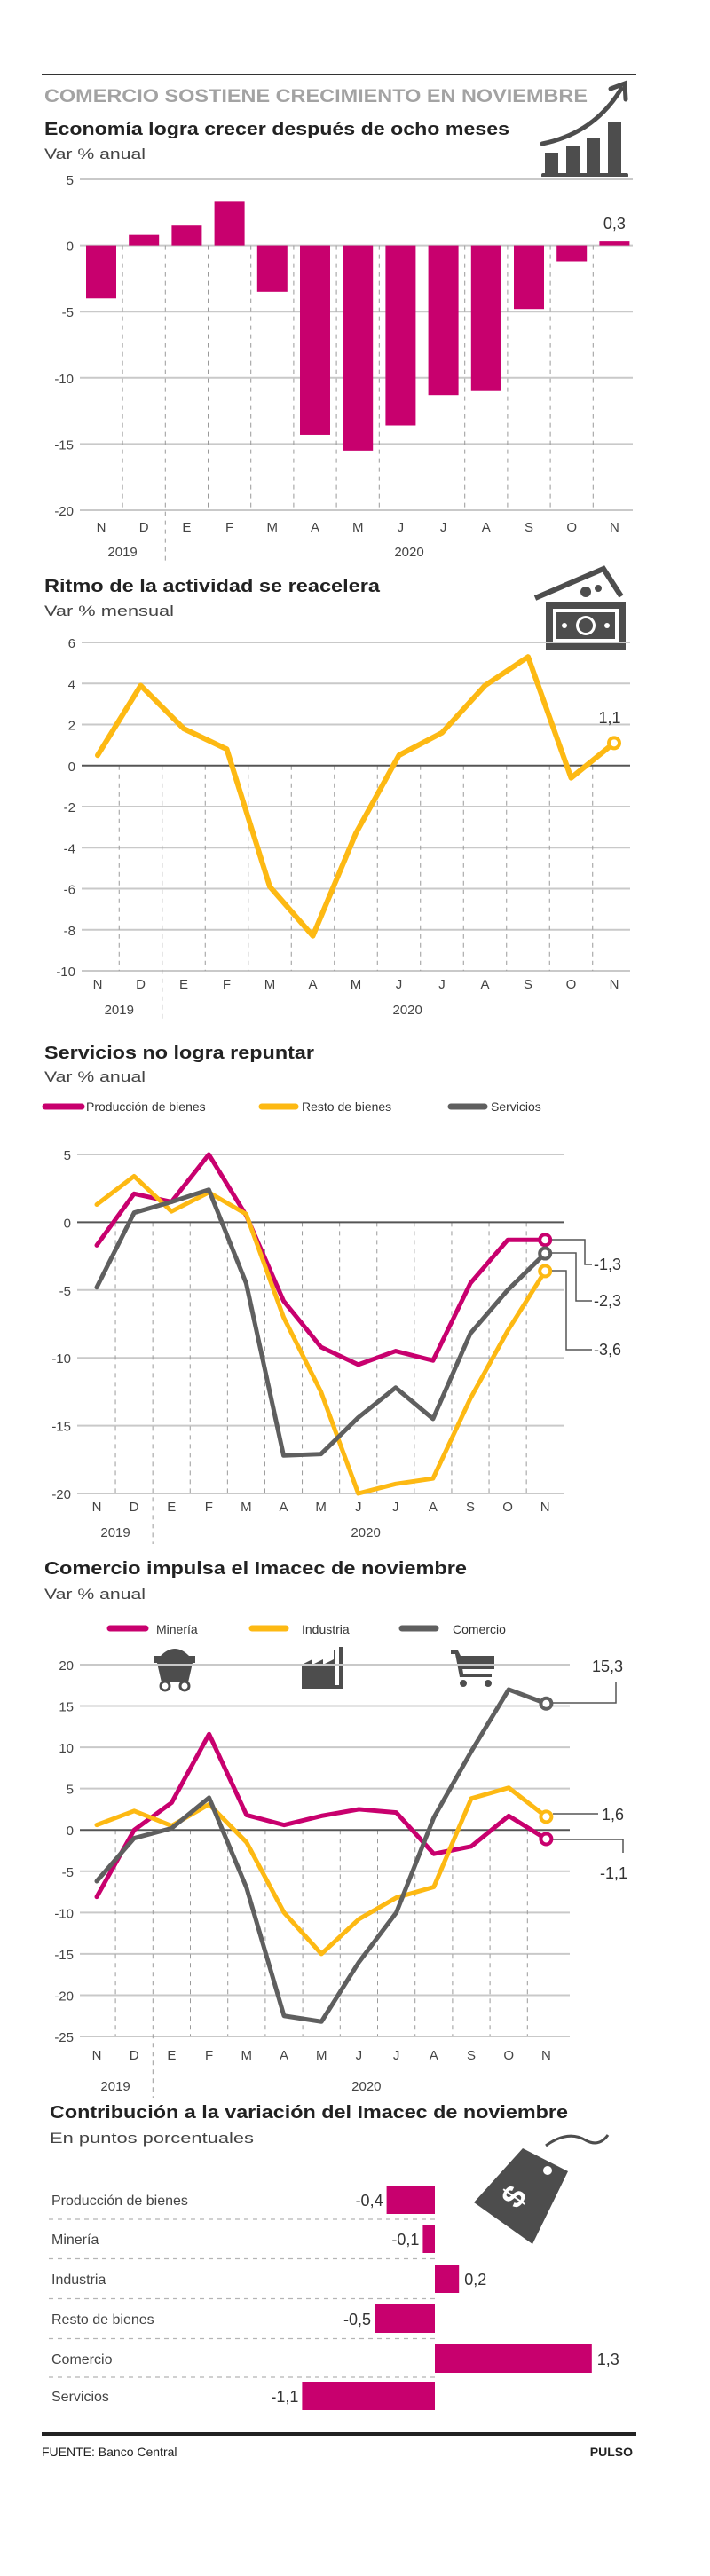 The width and height of the screenshot is (710, 2576). Describe the element at coordinates (71, 684) in the screenshot. I see `y-tick-label: 4` at that location.